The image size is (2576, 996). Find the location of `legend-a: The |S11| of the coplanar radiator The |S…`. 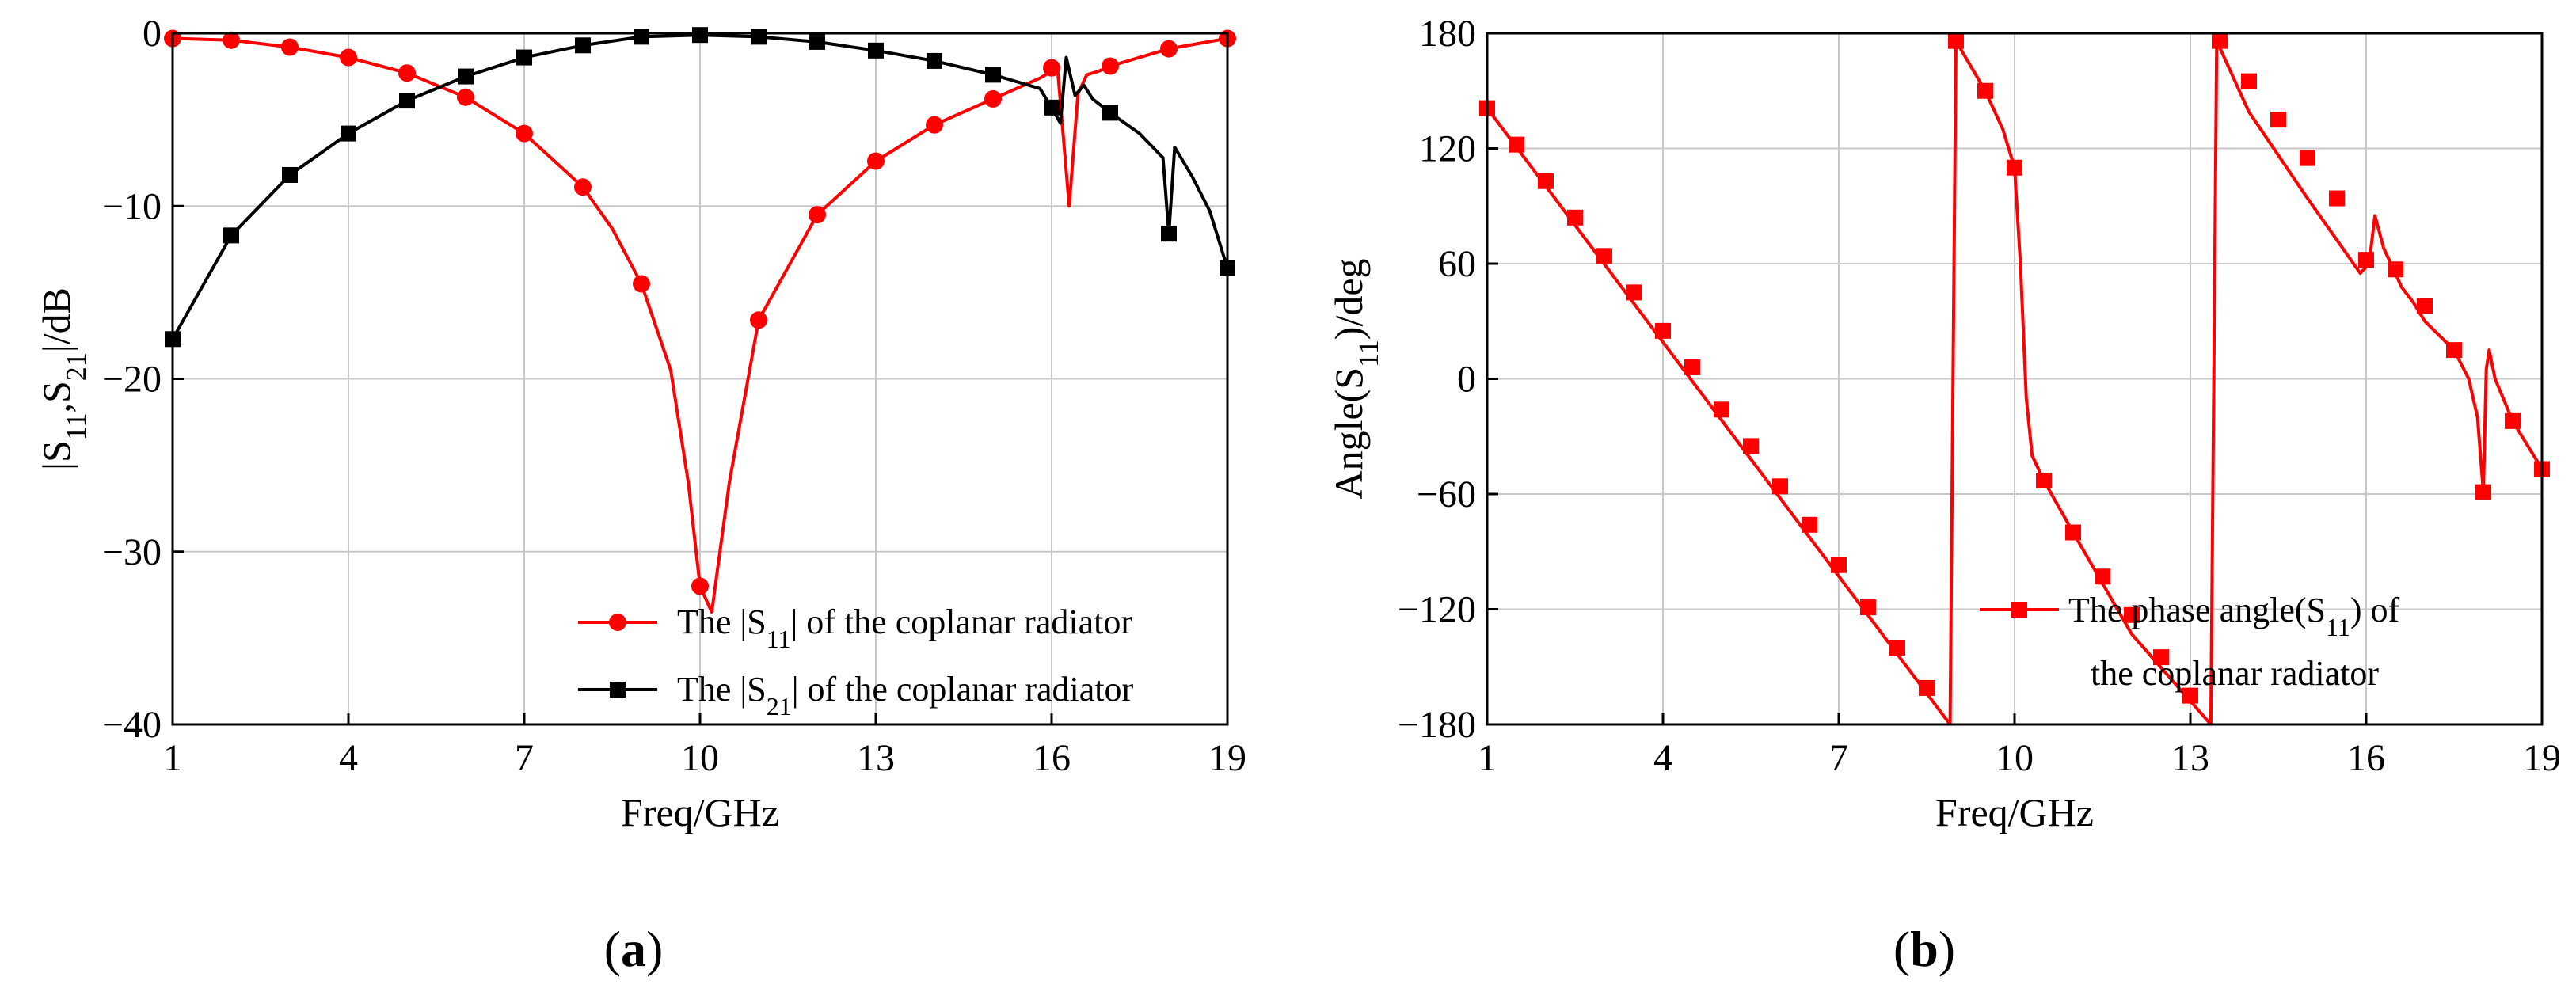

legend-a: The |S11| of the coplanar radiator The |S… is located at coordinates (856, 661).